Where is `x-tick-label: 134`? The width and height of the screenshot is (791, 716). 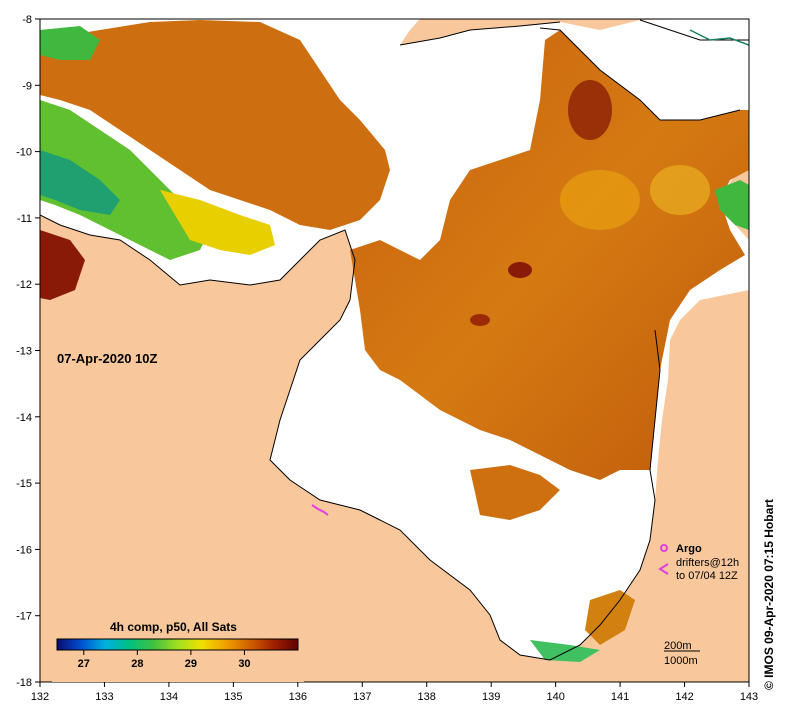
x-tick-label: 134 is located at coordinates (169, 697).